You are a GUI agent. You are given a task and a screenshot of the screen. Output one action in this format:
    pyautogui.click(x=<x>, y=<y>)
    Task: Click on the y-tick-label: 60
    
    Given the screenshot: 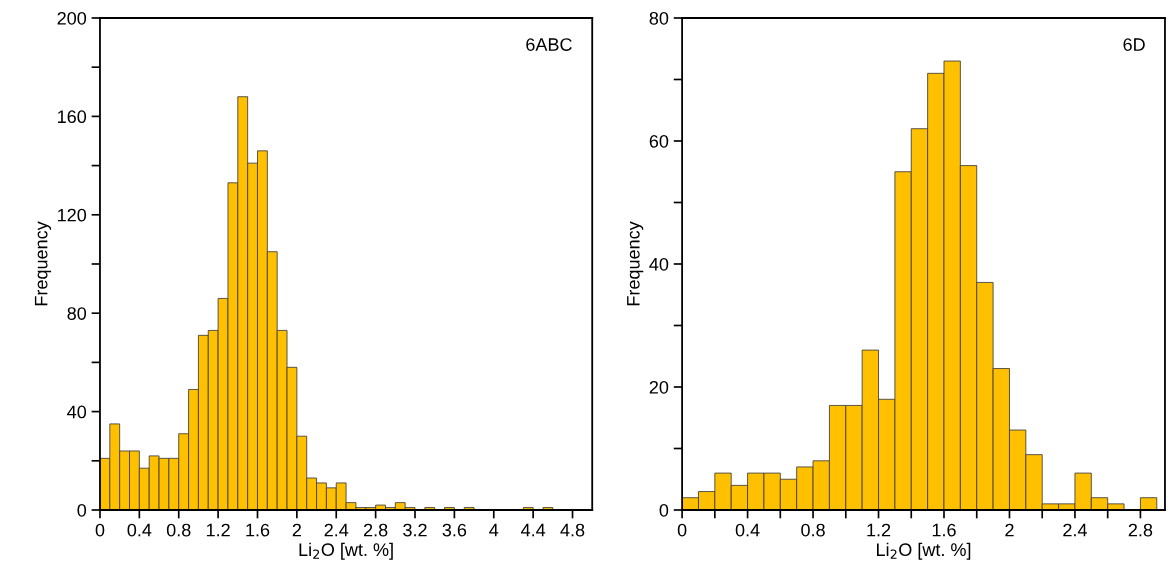 What is the action you would take?
    pyautogui.click(x=659, y=141)
    